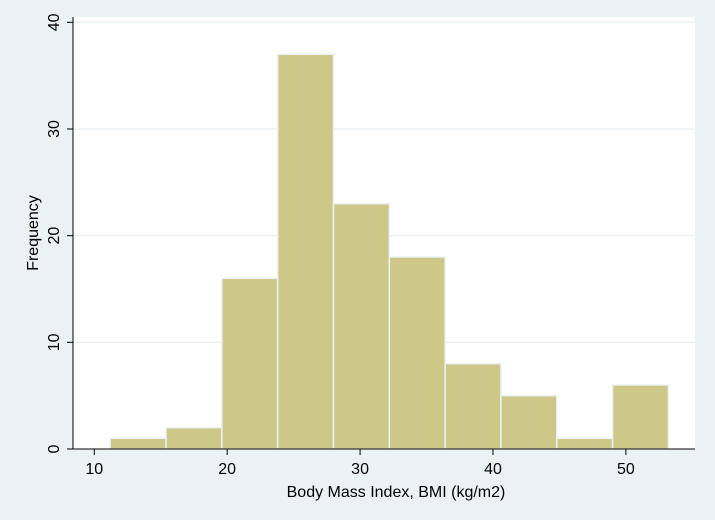 The height and width of the screenshot is (520, 715). Describe the element at coordinates (54, 448) in the screenshot. I see `y-tick-label: 0` at that location.